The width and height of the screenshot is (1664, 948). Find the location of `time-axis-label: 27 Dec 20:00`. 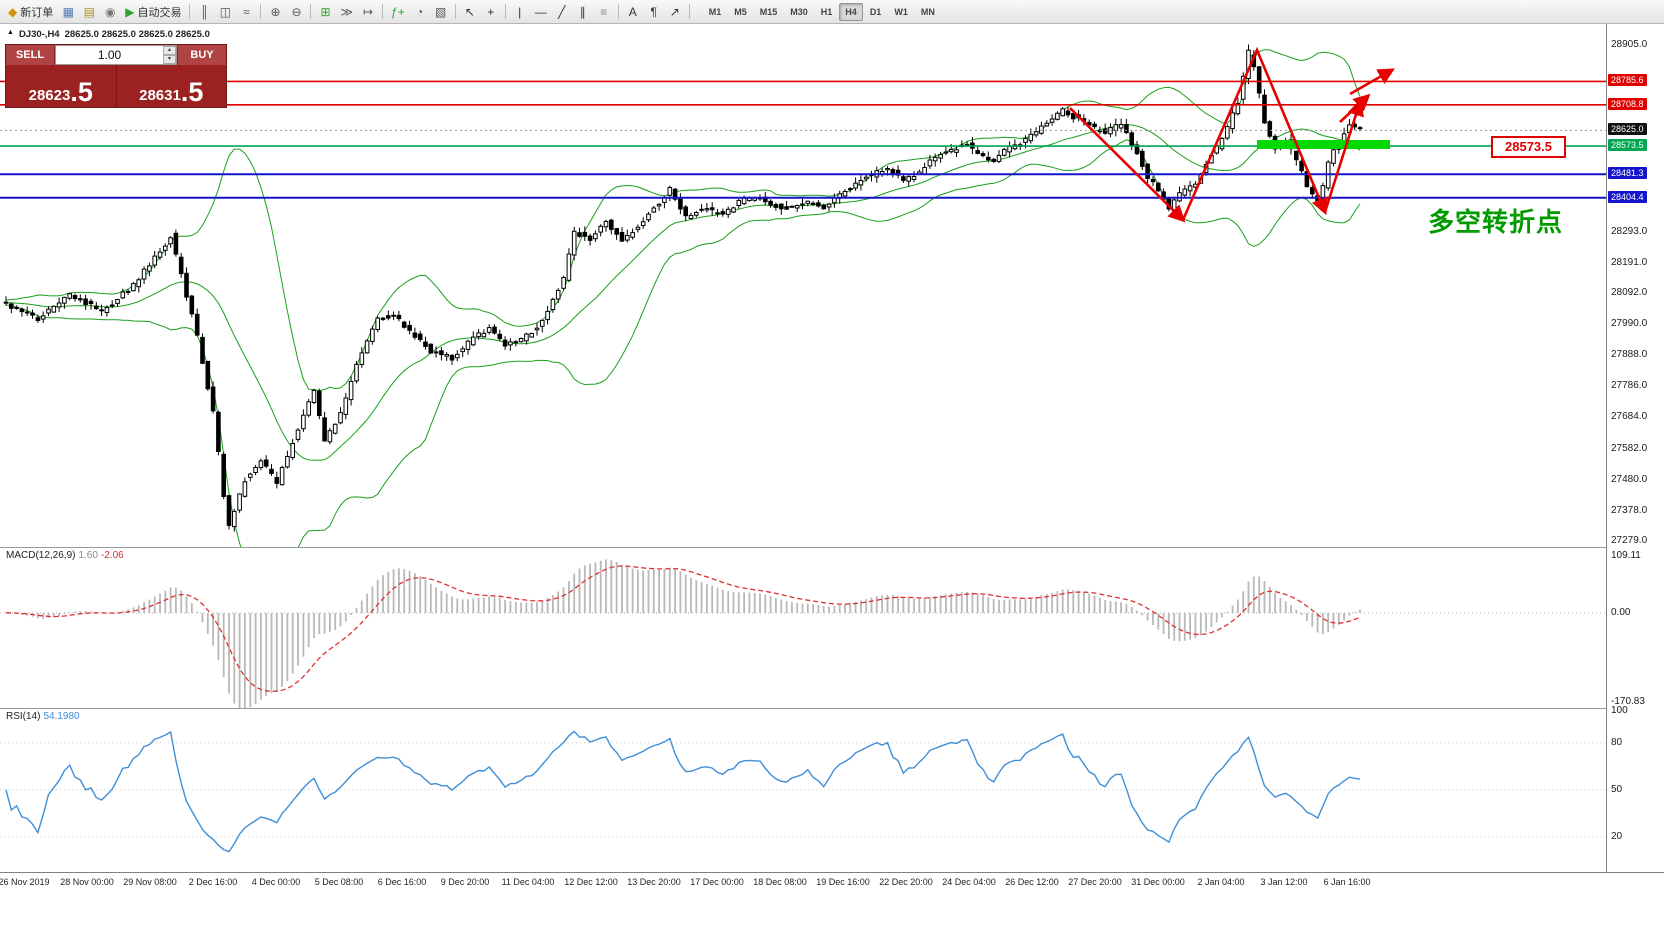

time-axis-label: 27 Dec 20:00 is located at coordinates (1095, 882).